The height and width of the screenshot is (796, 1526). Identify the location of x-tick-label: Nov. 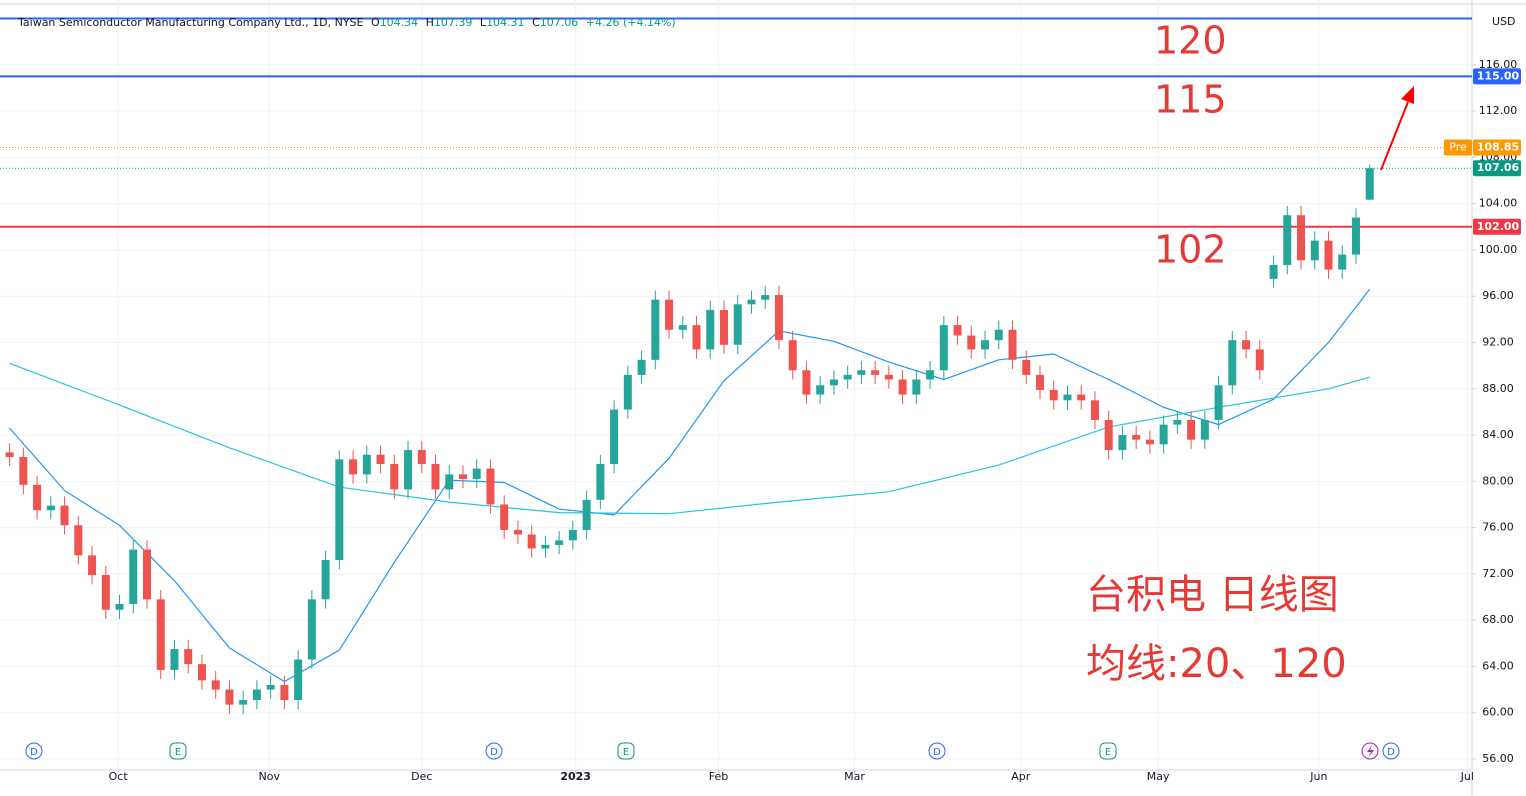
(270, 776).